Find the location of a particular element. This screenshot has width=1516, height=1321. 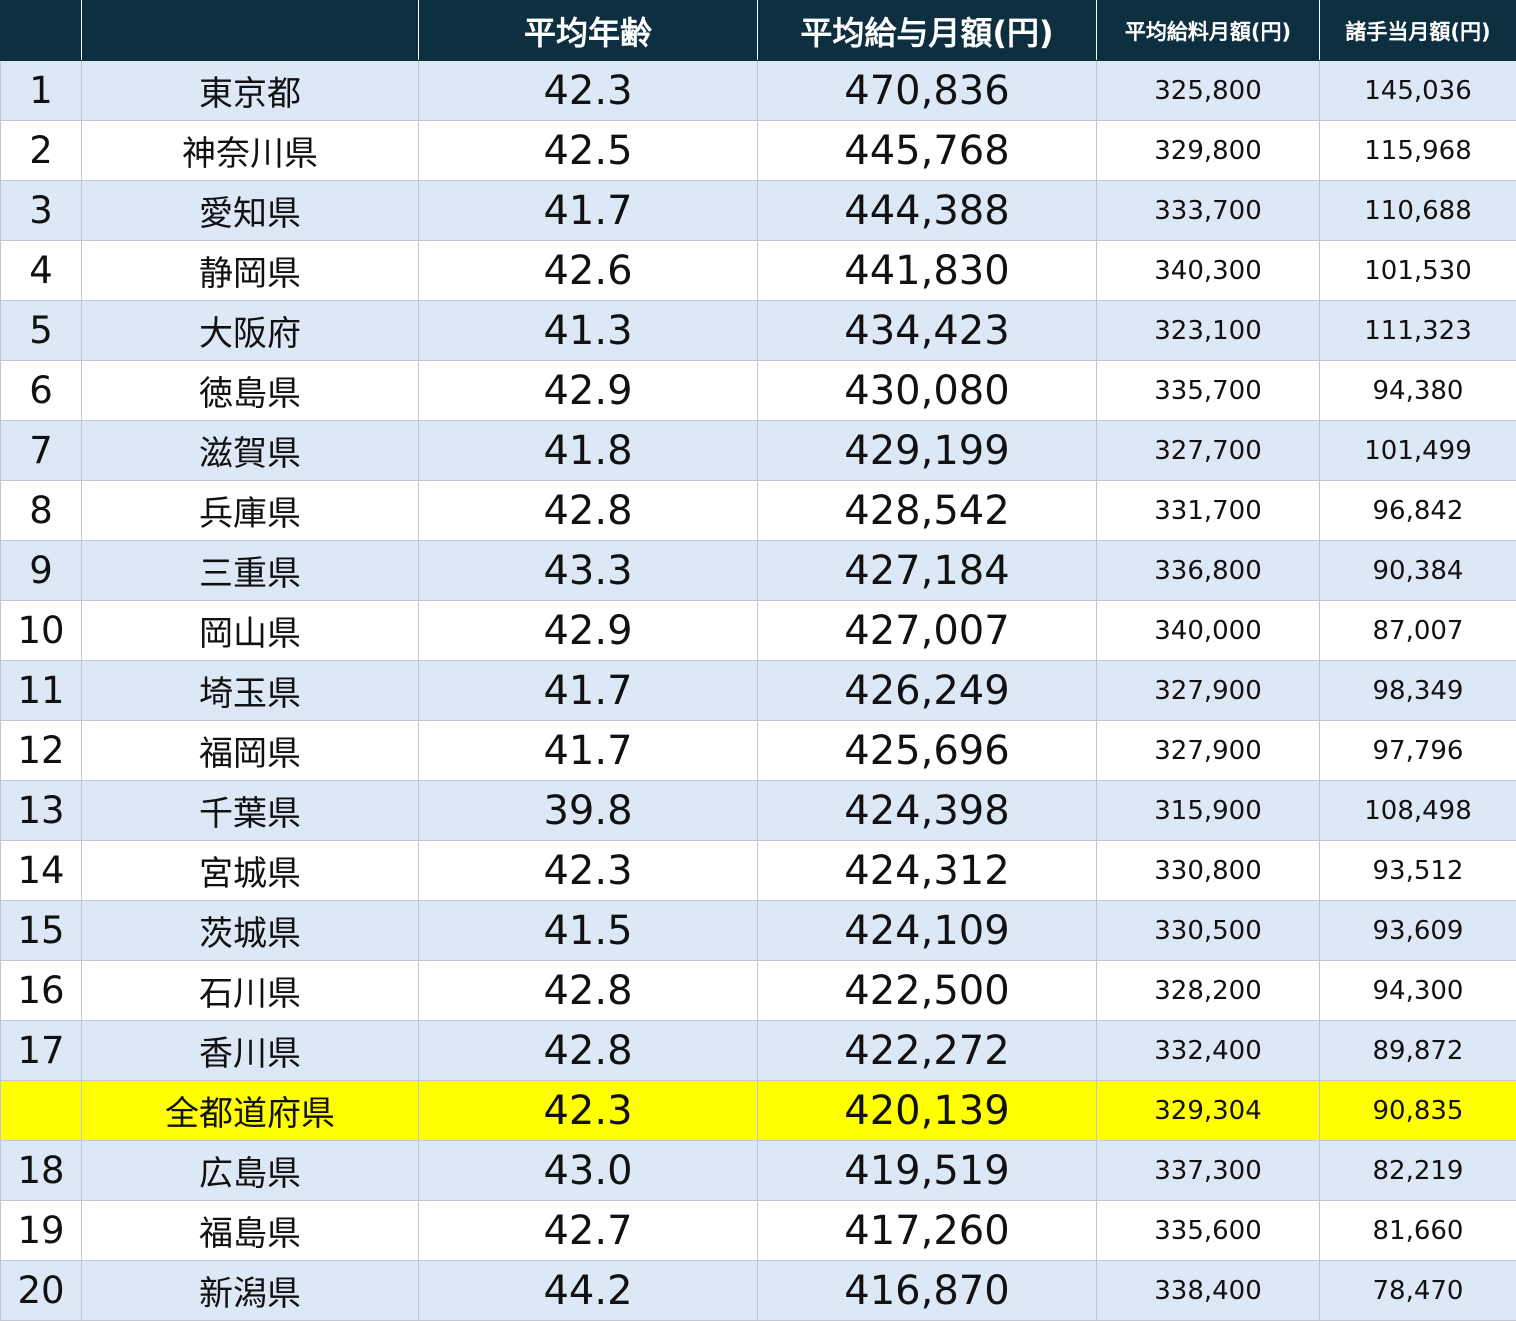

prefecture-cell: 福島県 is located at coordinates (250, 1230).